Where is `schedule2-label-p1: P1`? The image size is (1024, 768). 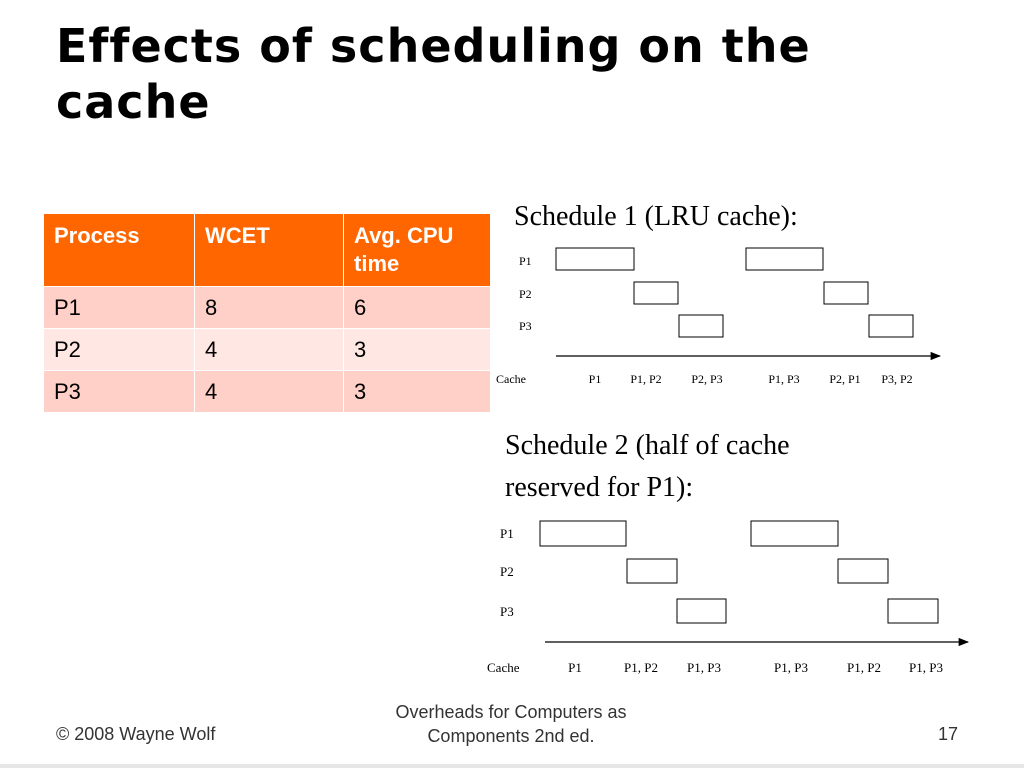
schedule2-label-p1: P1 is located at coordinates (507, 533).